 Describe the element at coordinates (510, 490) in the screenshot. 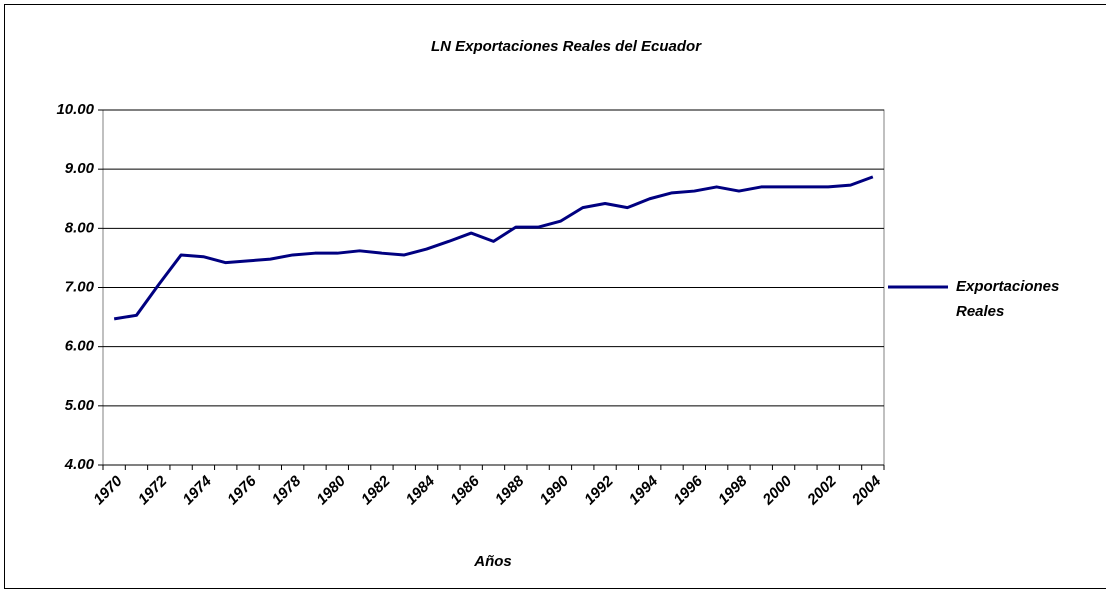

I see `x-tick-label: 1988` at that location.